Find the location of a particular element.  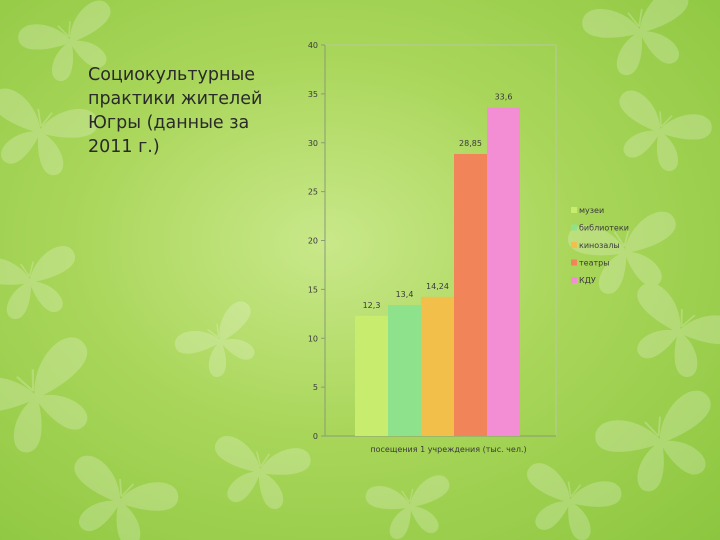

legend-label: театры is located at coordinates (594, 263).